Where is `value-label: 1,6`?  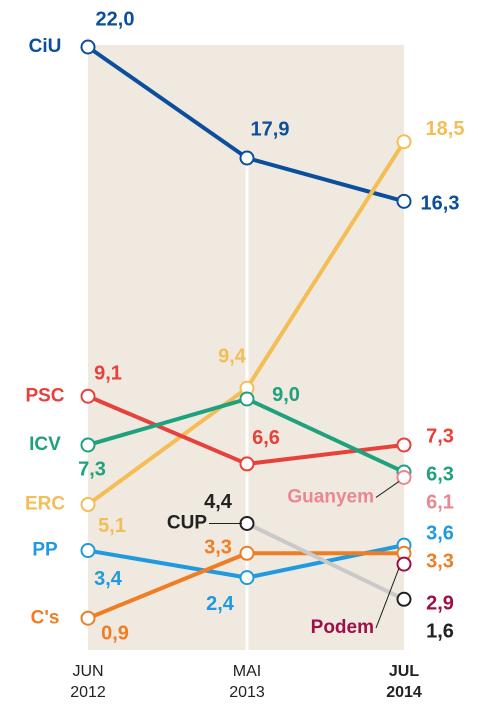
value-label: 1,6 is located at coordinates (440, 632).